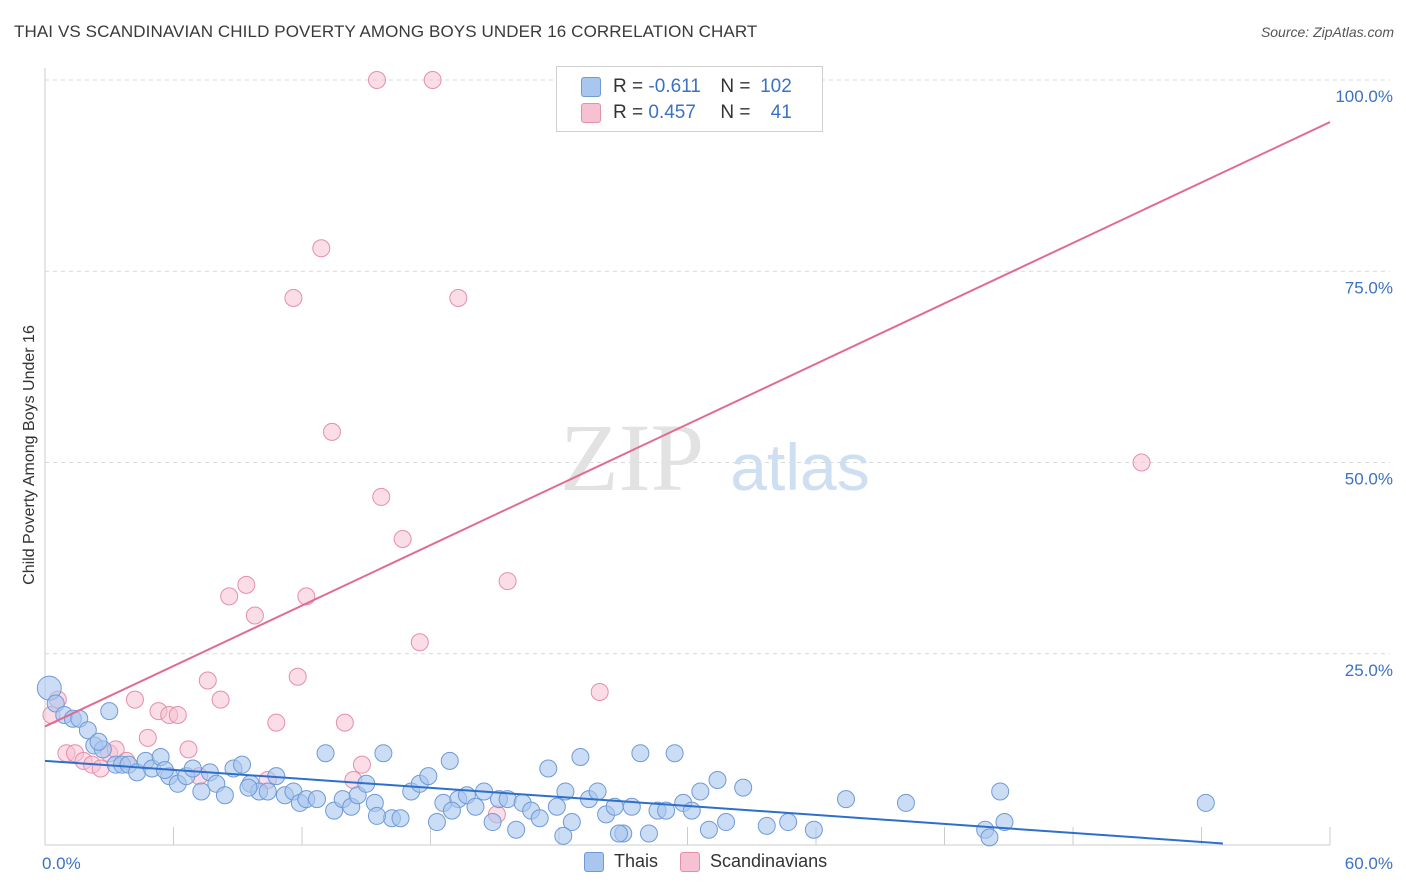 The image size is (1406, 892). Describe the element at coordinates (1369, 479) in the screenshot. I see `y-tick-label: 50.0%` at that location.